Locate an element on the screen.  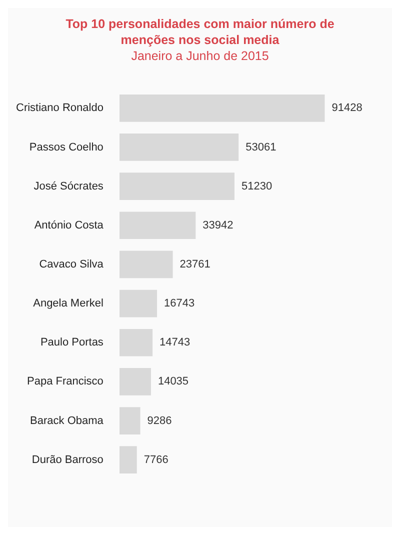
data-label: 7766 is located at coordinates (156, 460).